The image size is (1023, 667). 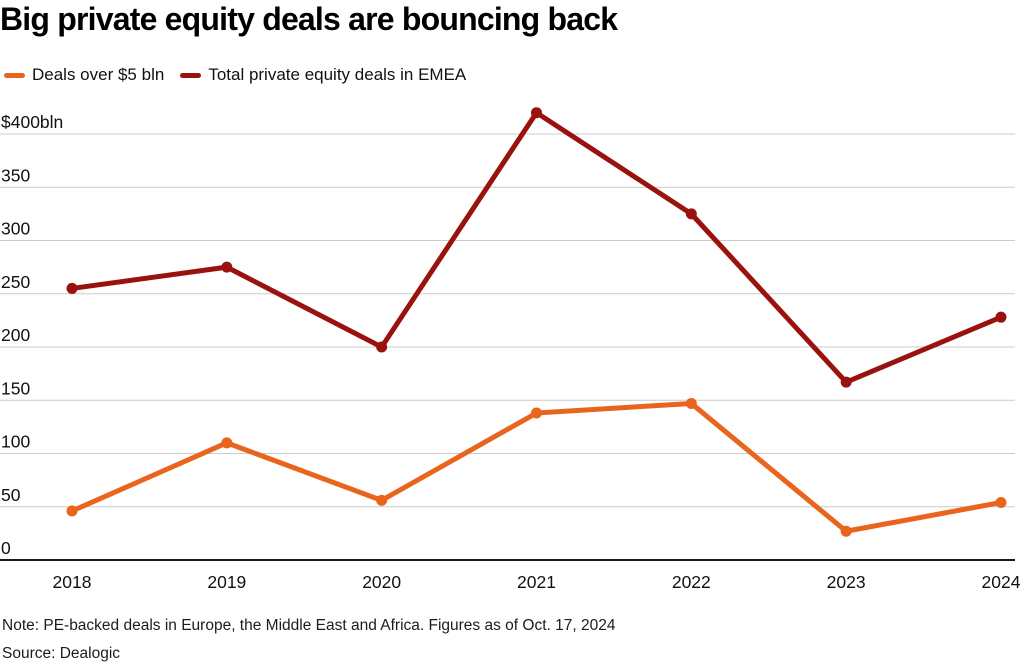 I want to click on y-tick-label: $400bln, so click(x=32, y=122).